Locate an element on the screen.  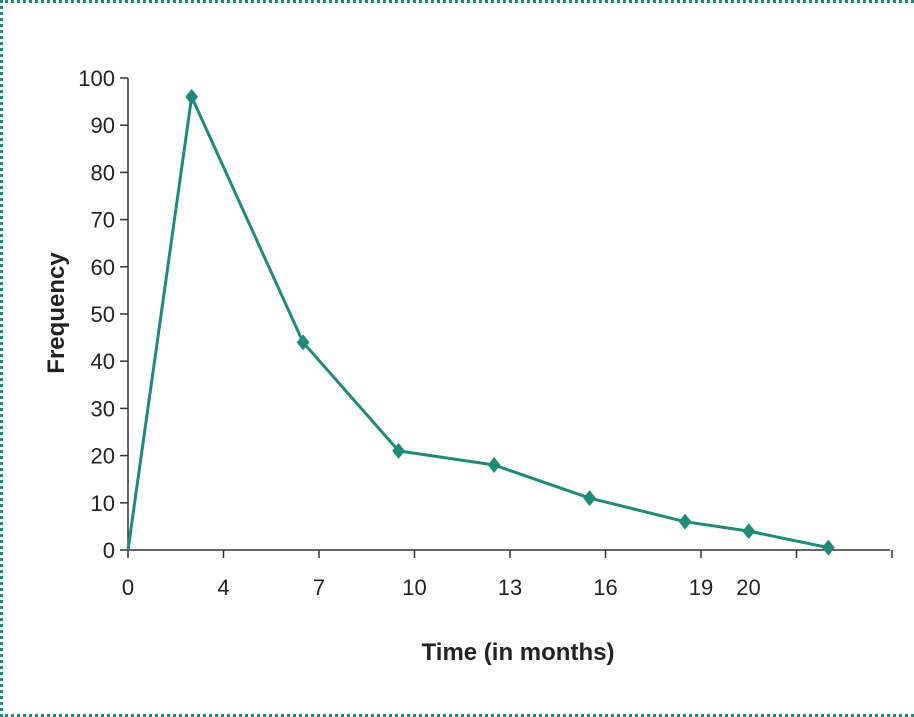
x-tick-label: 4 is located at coordinates (223, 587).